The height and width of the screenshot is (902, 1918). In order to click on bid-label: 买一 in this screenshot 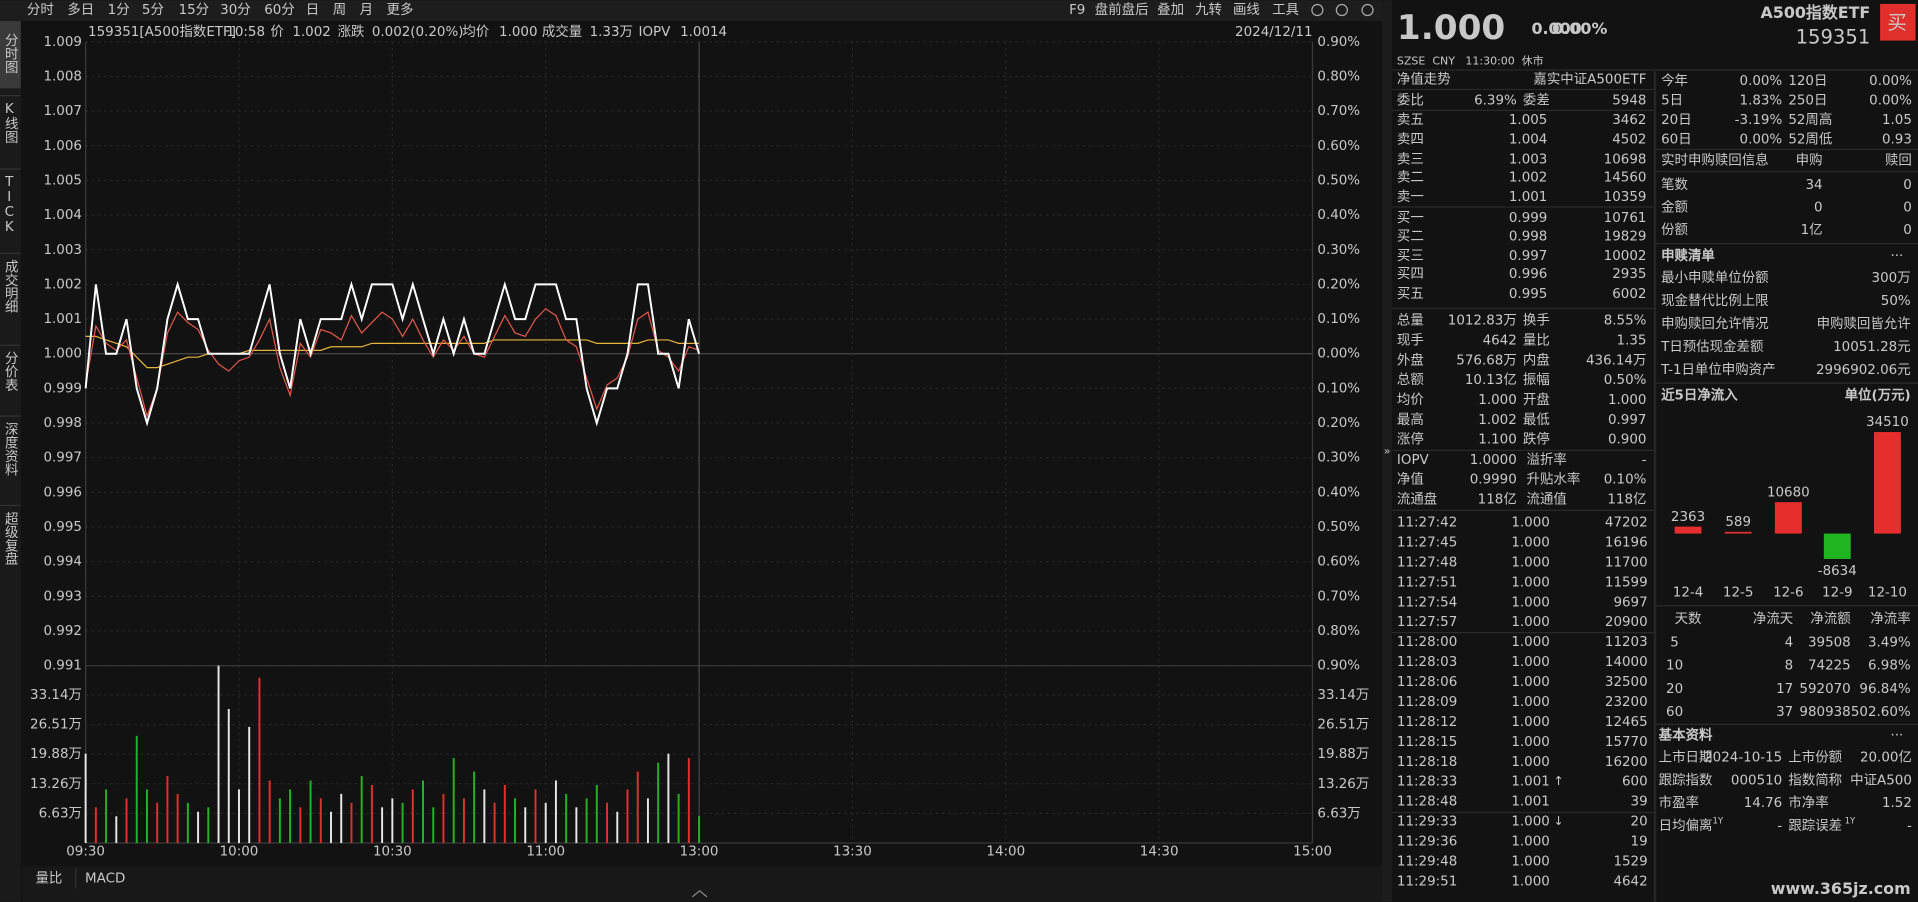, I will do `click(1410, 218)`.